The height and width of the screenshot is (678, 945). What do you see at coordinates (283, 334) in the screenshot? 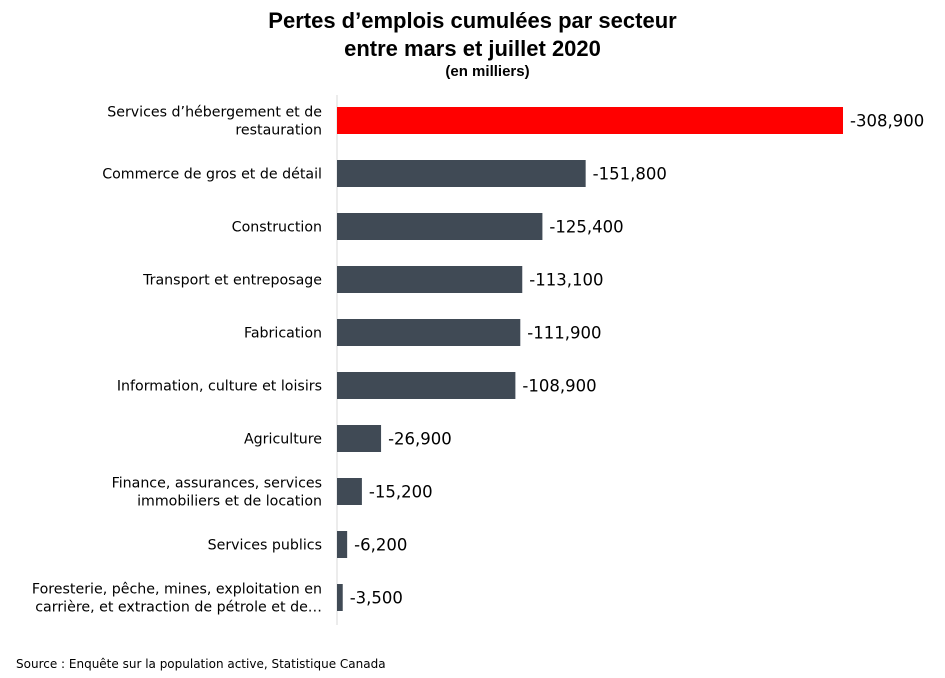
I see `category-label: Fabrication` at bounding box center [283, 334].